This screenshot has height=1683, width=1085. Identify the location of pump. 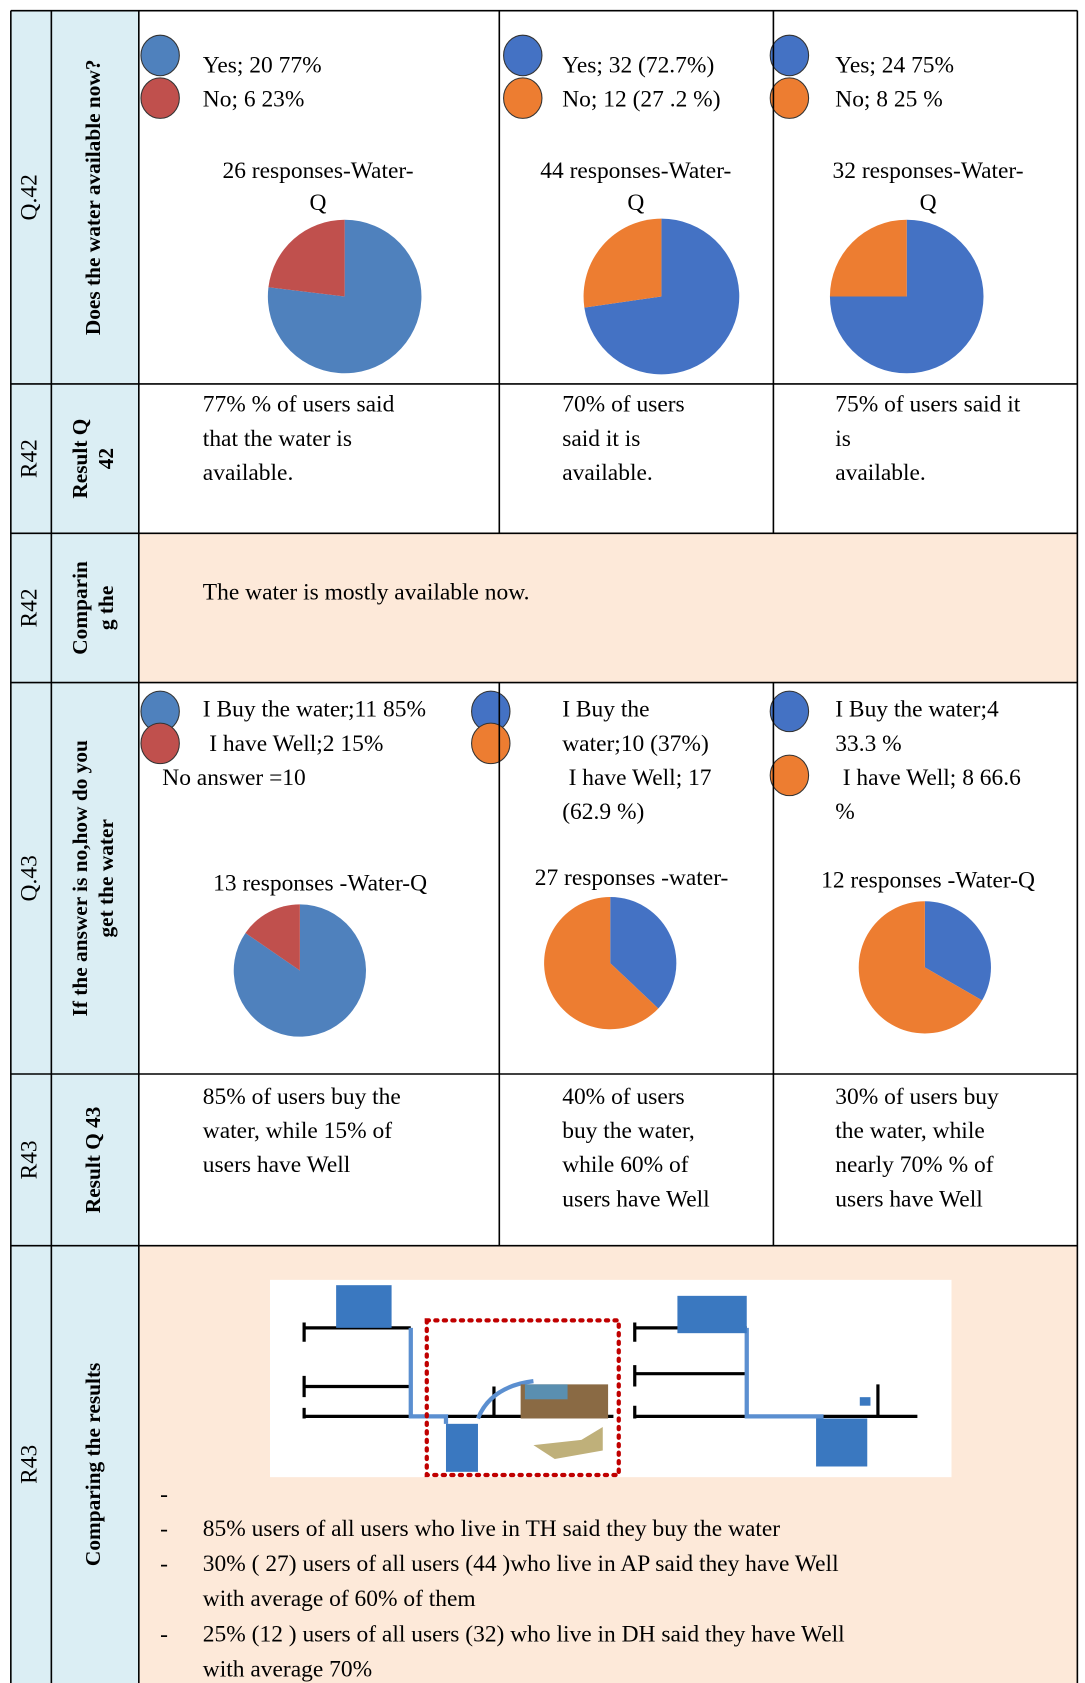
(865, 1401).